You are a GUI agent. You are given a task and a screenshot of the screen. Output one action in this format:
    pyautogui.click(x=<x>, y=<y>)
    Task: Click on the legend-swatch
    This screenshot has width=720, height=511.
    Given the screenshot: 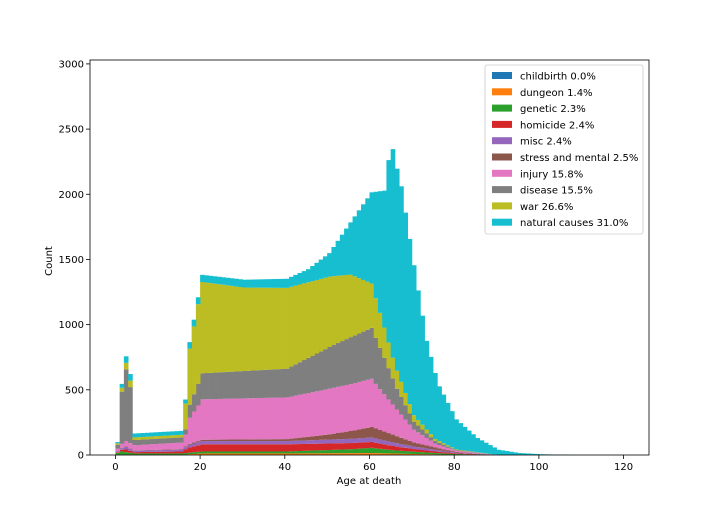 What is the action you would take?
    pyautogui.click(x=502, y=75)
    